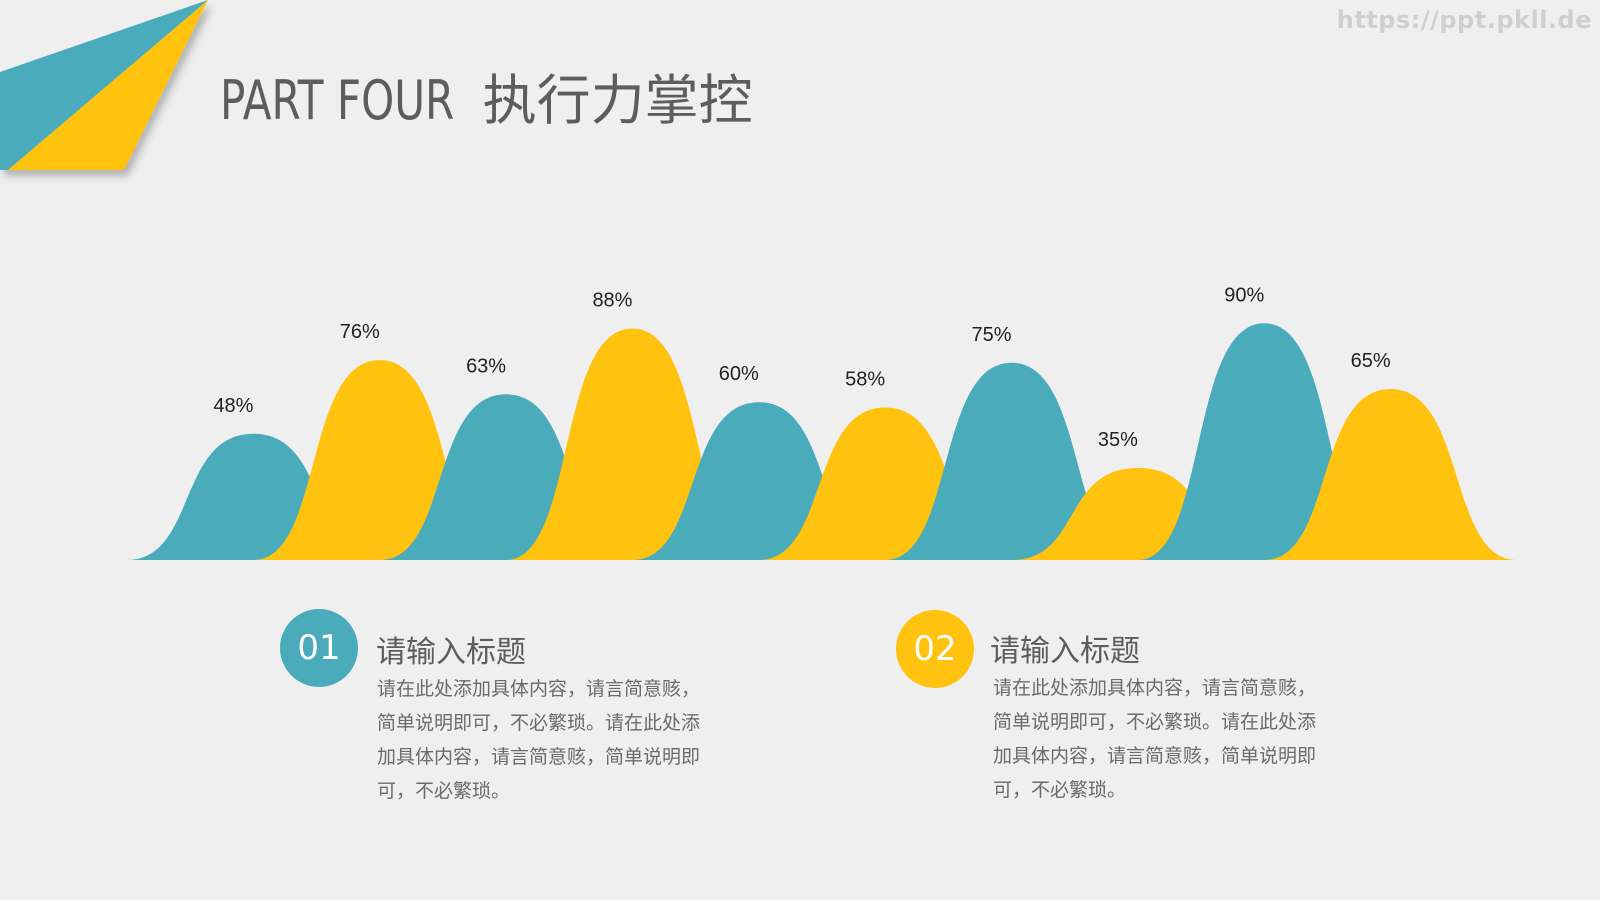 This screenshot has width=1600, height=900. What do you see at coordinates (486, 366) in the screenshot?
I see `peak-label-3: 63%` at bounding box center [486, 366].